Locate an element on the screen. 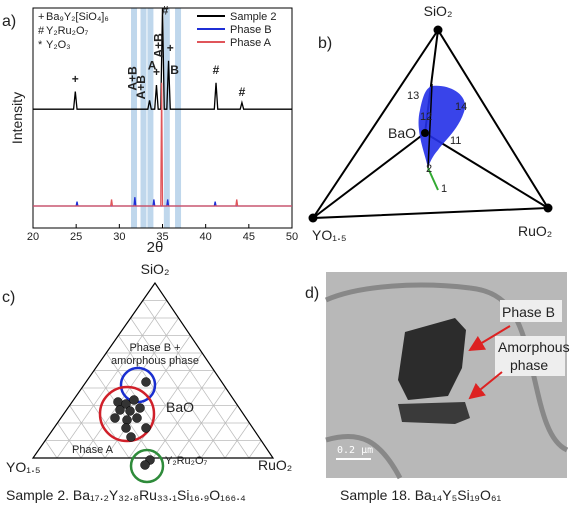 The width and height of the screenshot is (571, 509). region-label: Phase B + is located at coordinates (154, 348).